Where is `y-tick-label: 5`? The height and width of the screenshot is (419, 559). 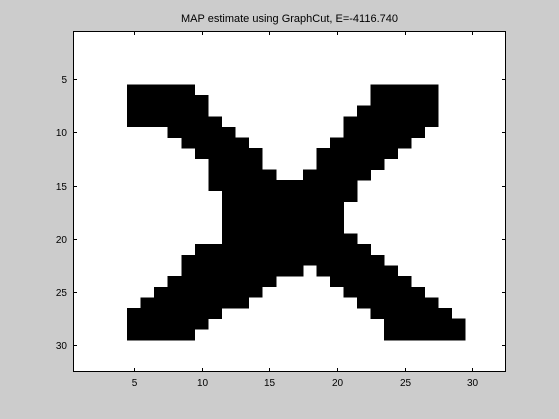 y-tick-label: 5 is located at coordinates (64, 80).